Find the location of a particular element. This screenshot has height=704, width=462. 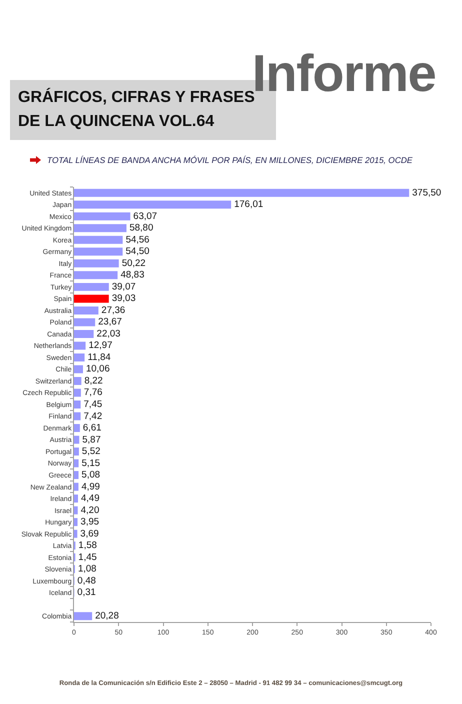

data-label: 39,03 is located at coordinates (124, 298).